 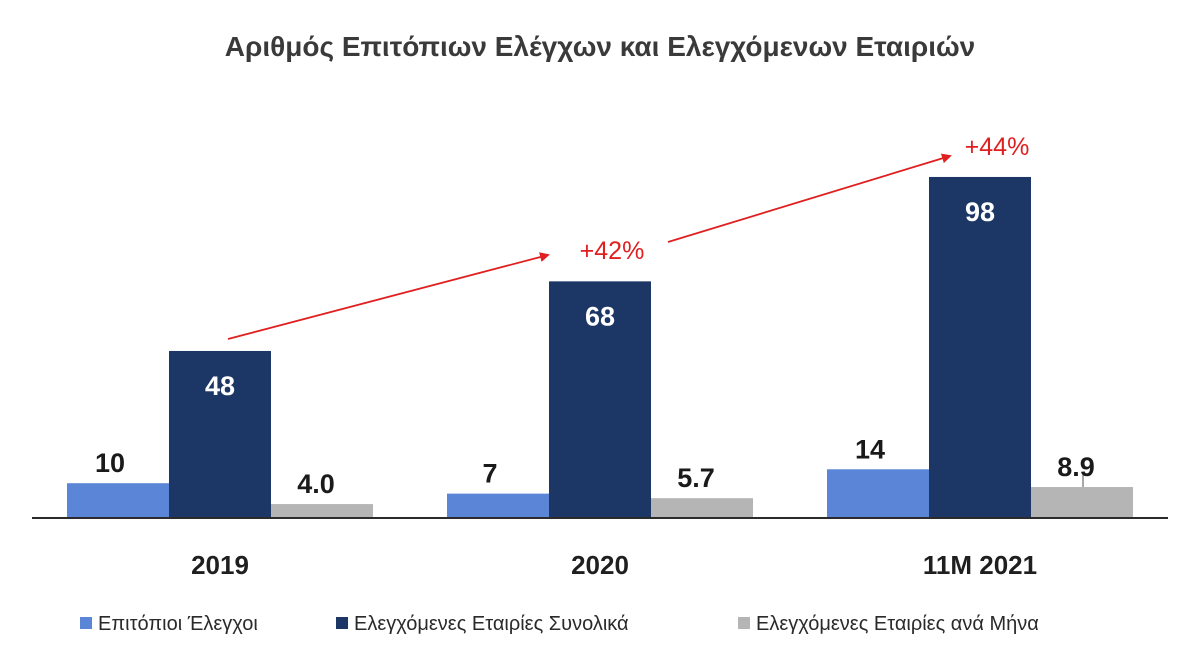 What do you see at coordinates (878, 493) in the screenshot?
I see `bar-series-1-11m-2021` at bounding box center [878, 493].